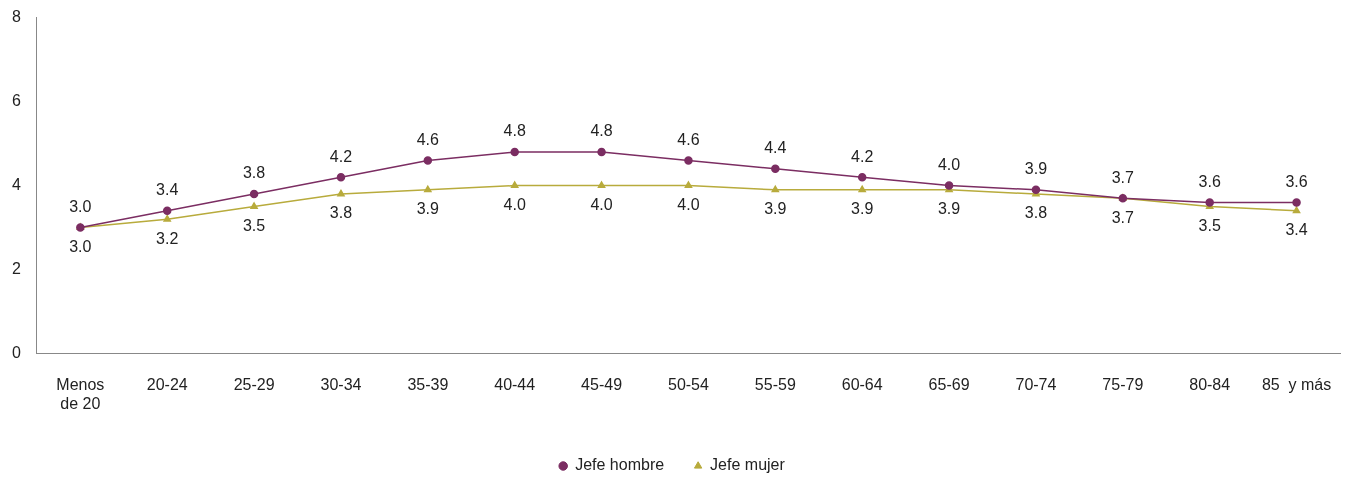 The width and height of the screenshot is (1350, 488). I want to click on data-label: 3.2, so click(167, 238).